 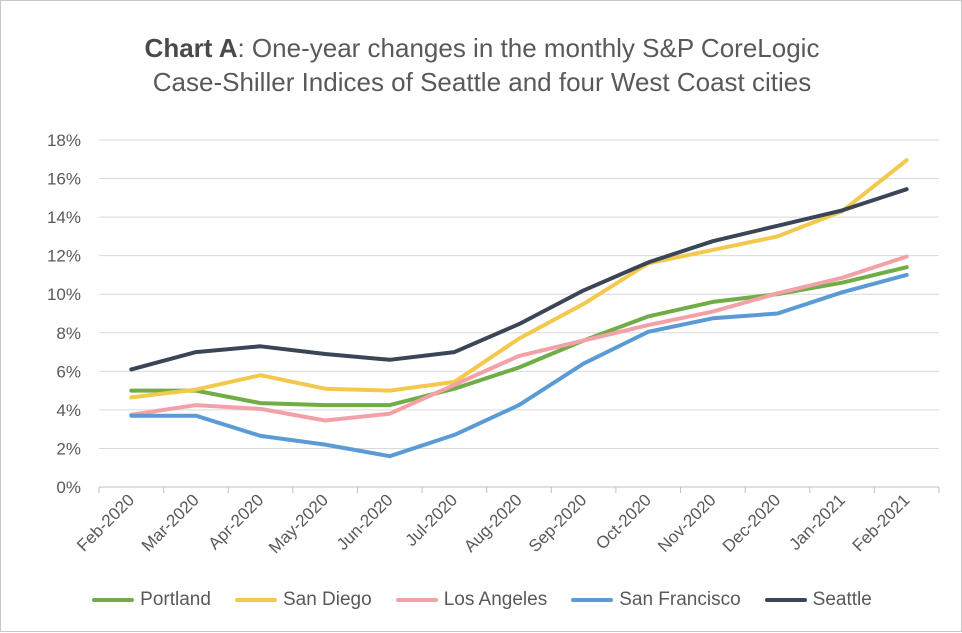 I want to click on legend-item-san-francisco: San Francisco, so click(x=656, y=600).